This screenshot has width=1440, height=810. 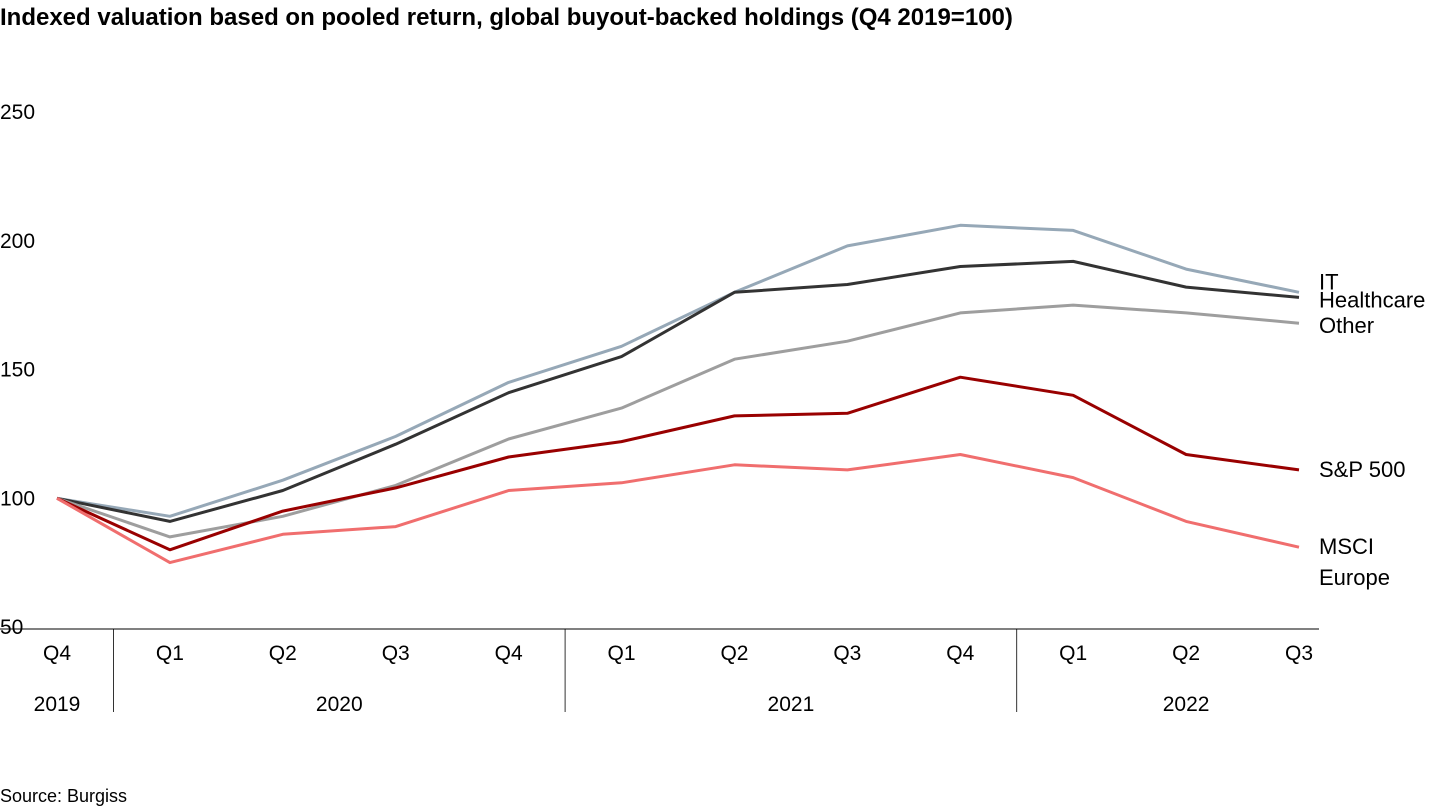 What do you see at coordinates (678, 509) in the screenshot?
I see `series-line-msci-europe` at bounding box center [678, 509].